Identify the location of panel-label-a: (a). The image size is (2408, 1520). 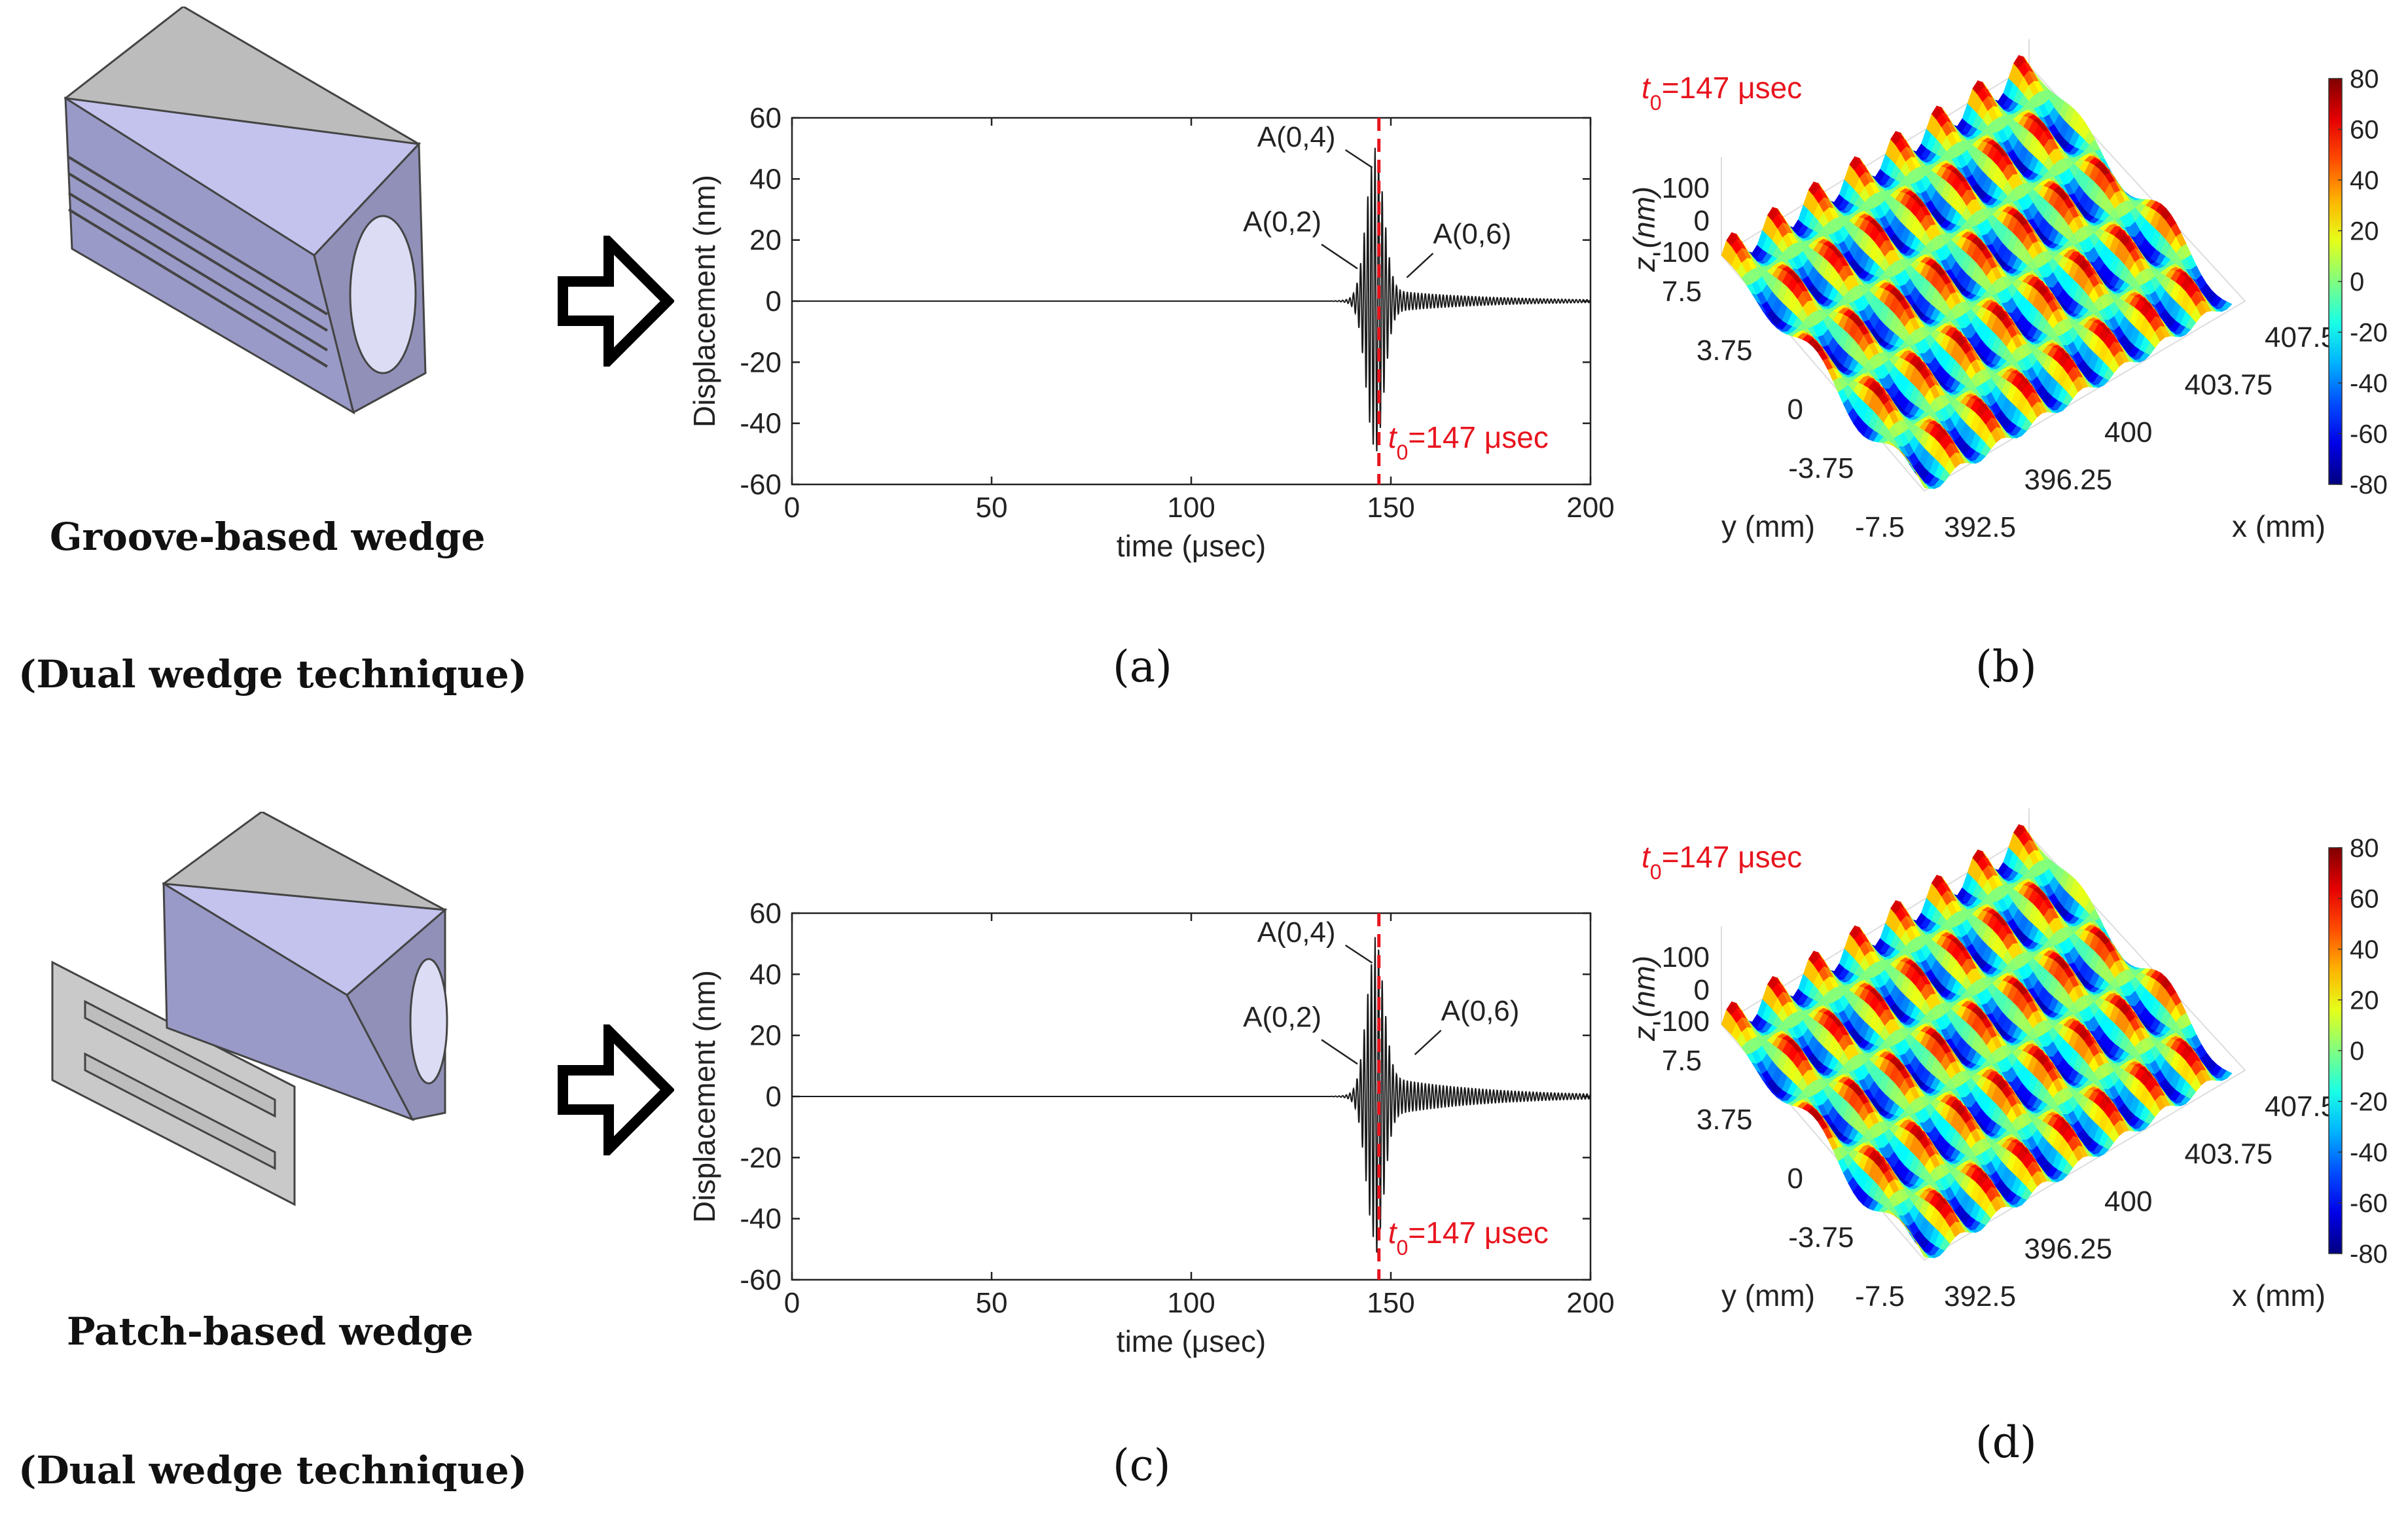
(1142, 667).